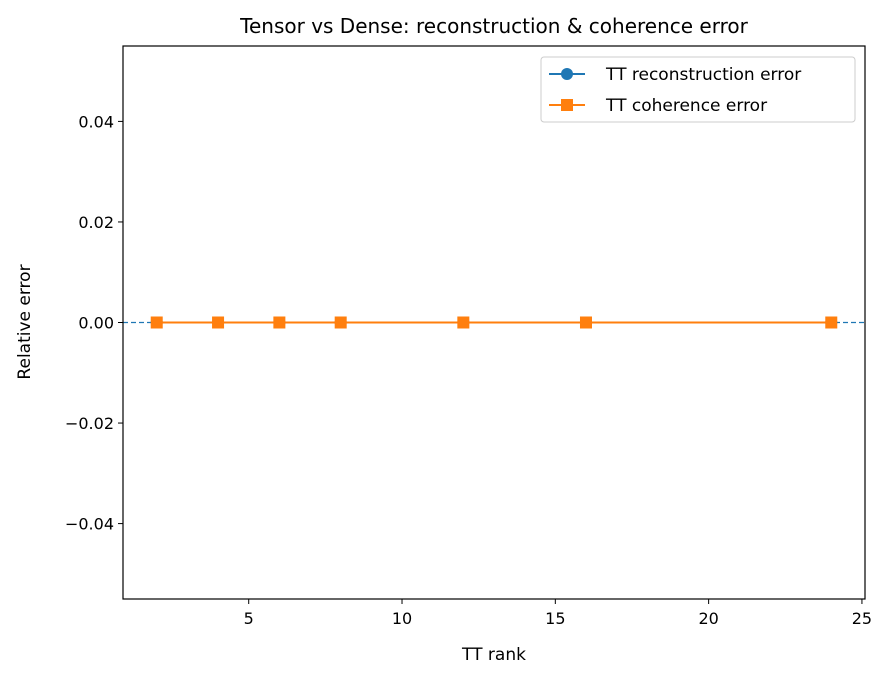 The image size is (890, 678). What do you see at coordinates (686, 106) in the screenshot?
I see `legend-label-1: TT coherence error` at bounding box center [686, 106].